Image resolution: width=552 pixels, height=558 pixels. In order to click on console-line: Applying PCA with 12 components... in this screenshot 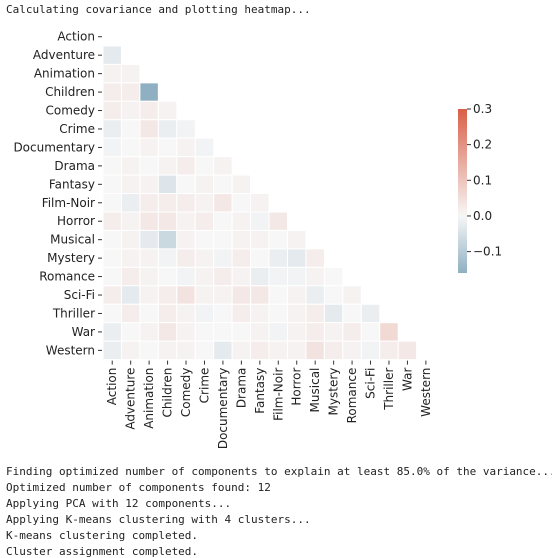, I will do `click(119, 503)`.